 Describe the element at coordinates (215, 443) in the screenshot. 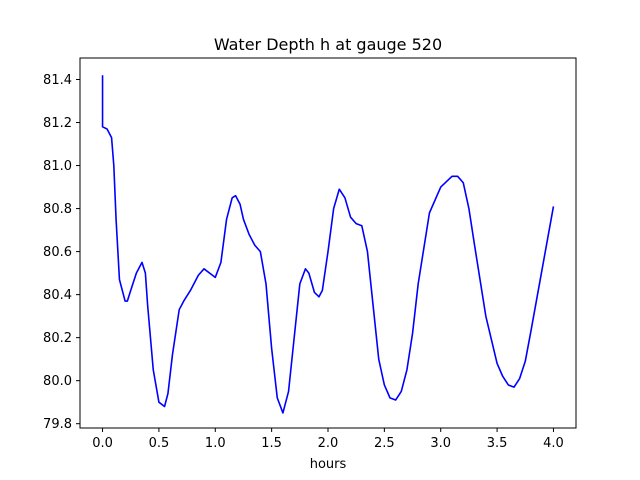

I see `x-tick-label: 1.0` at that location.